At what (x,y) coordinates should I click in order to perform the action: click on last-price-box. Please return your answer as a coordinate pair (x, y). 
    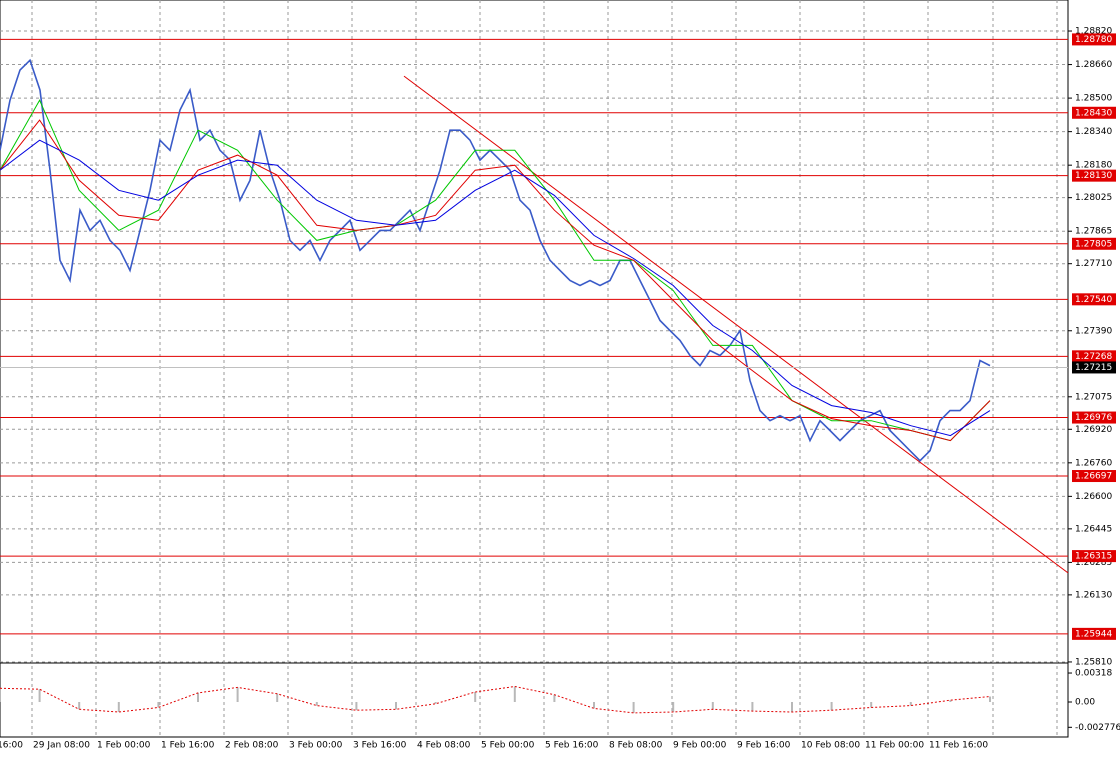
    Looking at the image, I should click on (1094, 367).